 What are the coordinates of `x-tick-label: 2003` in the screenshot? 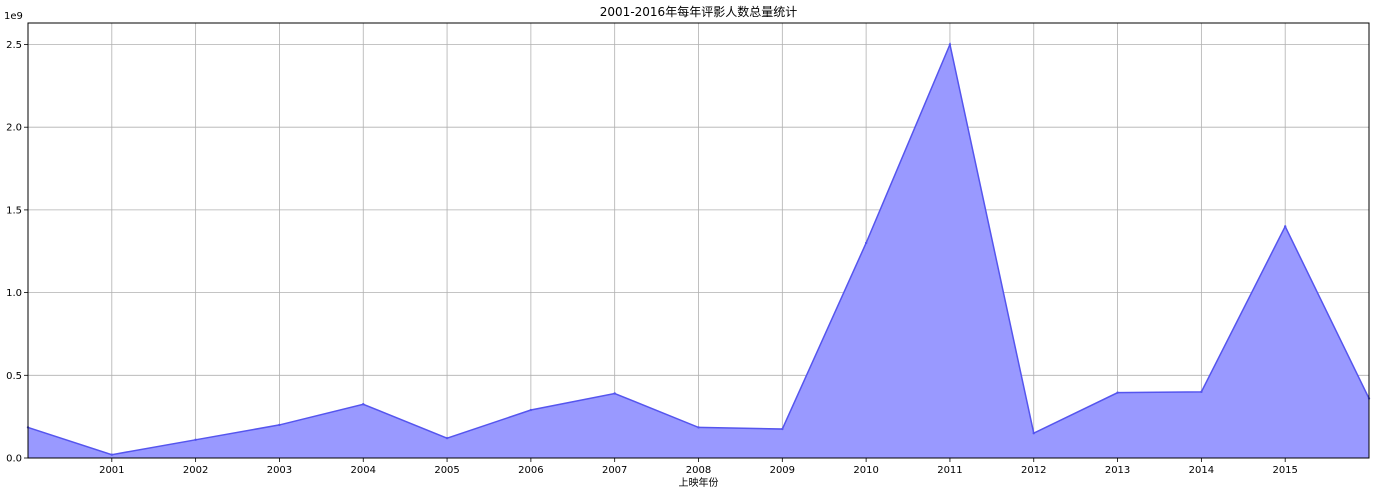 It's located at (279, 470).